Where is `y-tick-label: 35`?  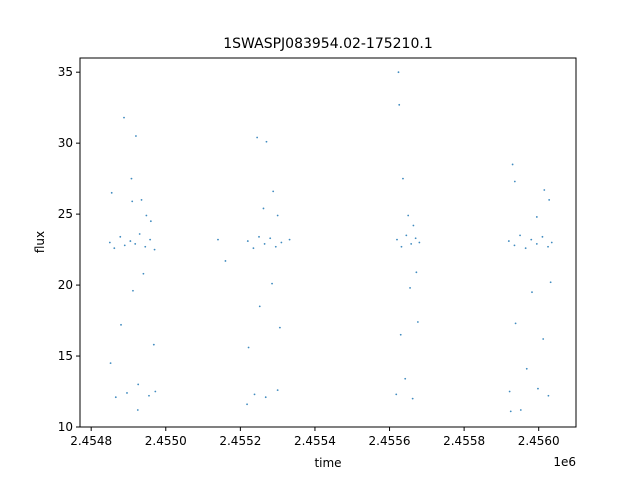 y-tick-label: 35 is located at coordinates (65, 72).